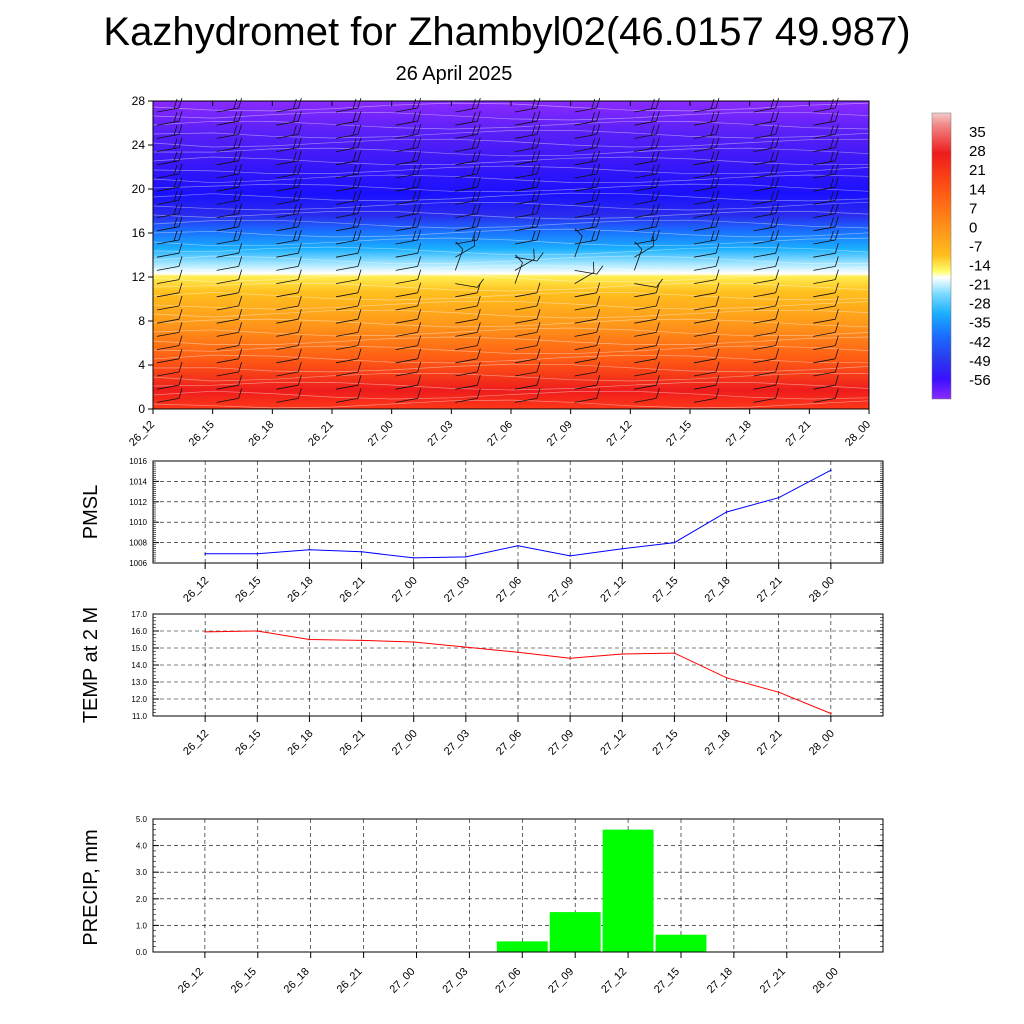 The image size is (1024, 1024). What do you see at coordinates (91, 665) in the screenshot?
I see `y-axis-label: TEMP at 2 M` at bounding box center [91, 665].